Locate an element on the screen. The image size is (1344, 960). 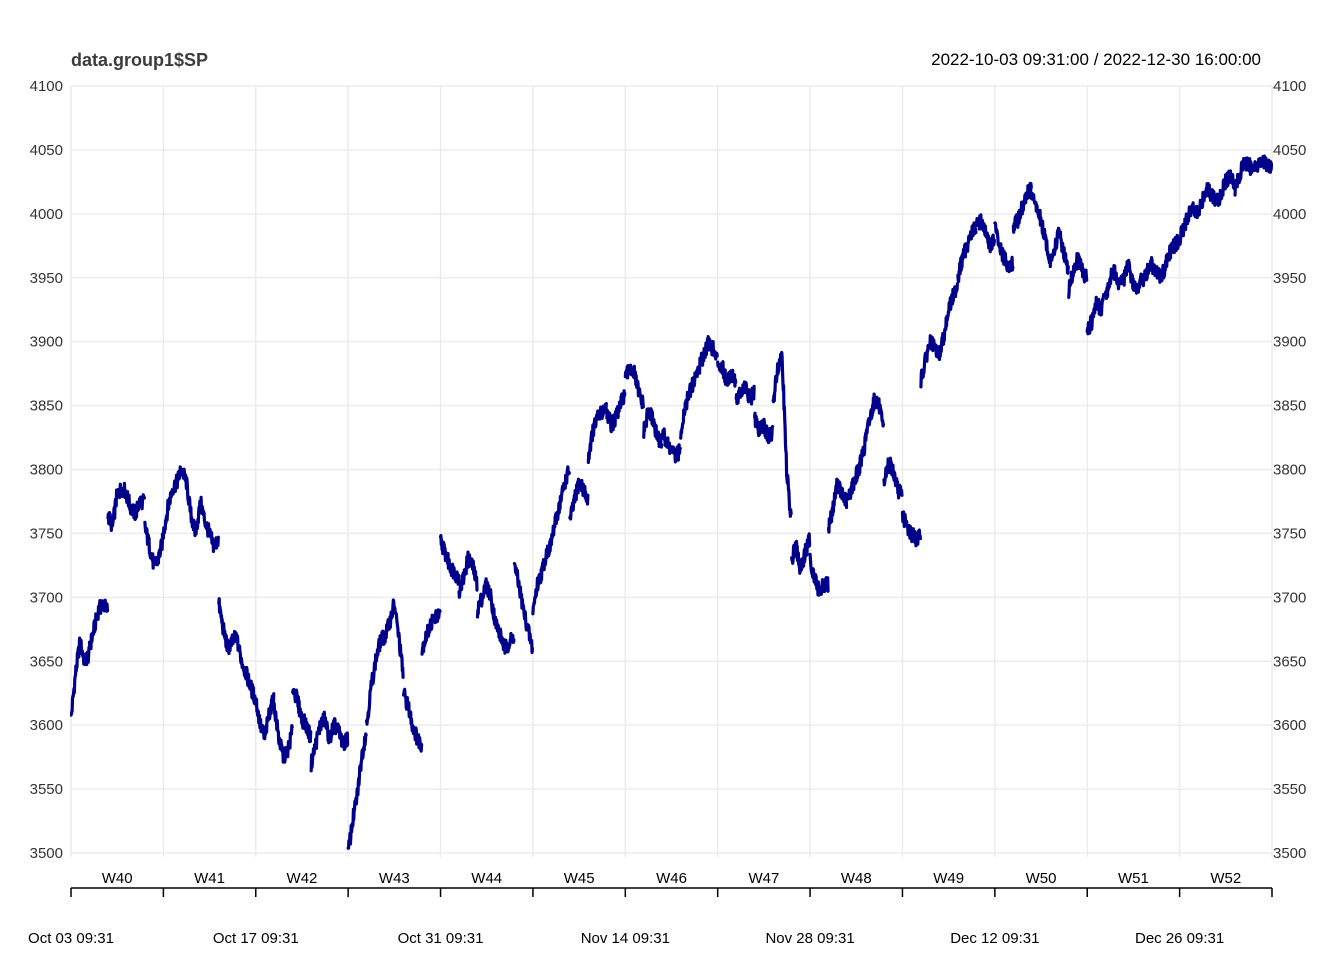
week-label: W50 is located at coordinates (1041, 878).